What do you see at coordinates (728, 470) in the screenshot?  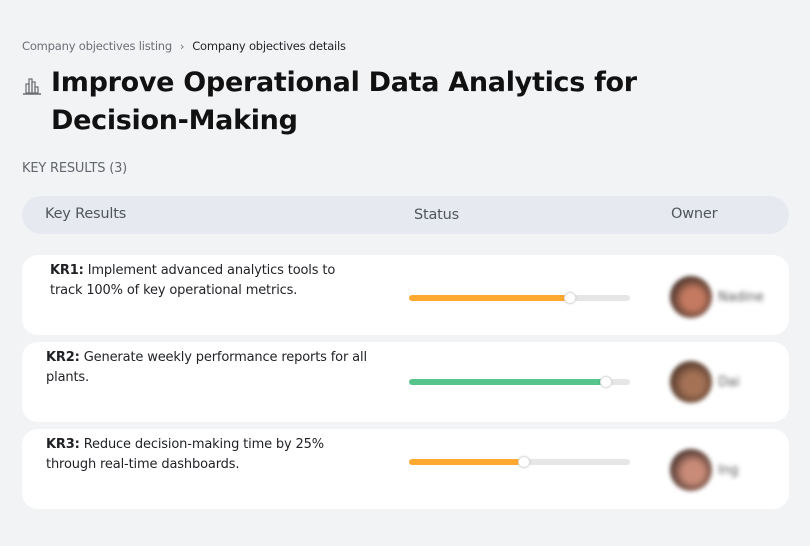 I see `owner-name: Ing` at bounding box center [728, 470].